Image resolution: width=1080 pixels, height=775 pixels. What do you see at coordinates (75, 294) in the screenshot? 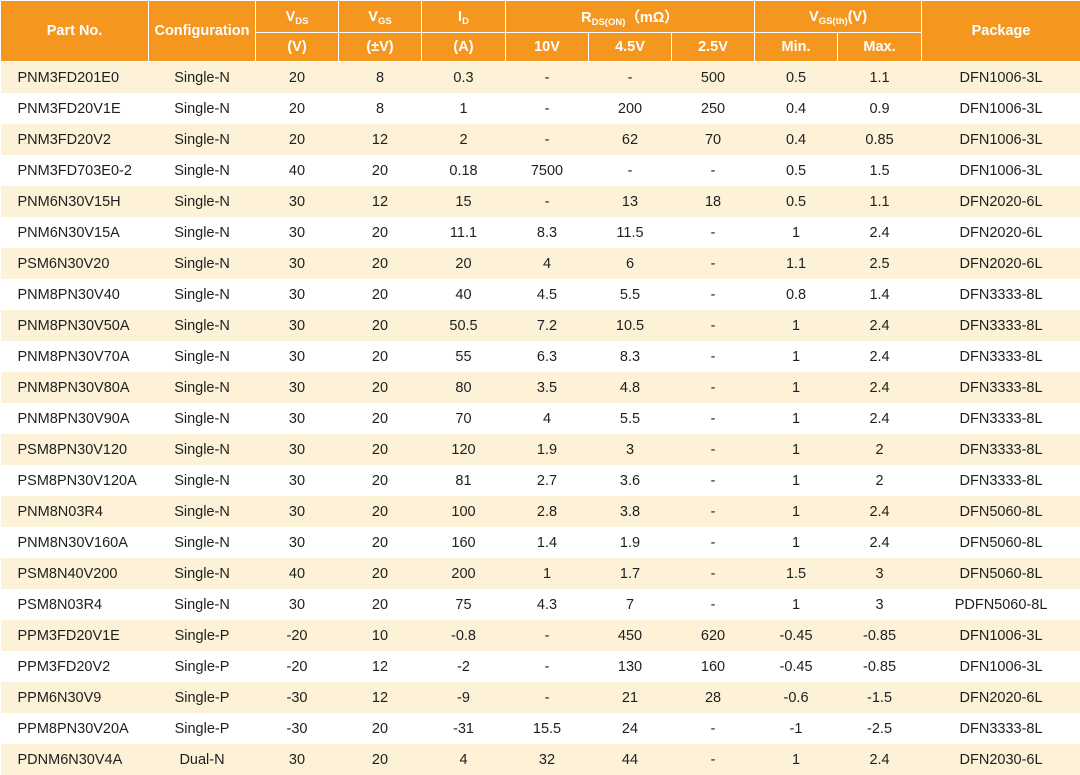
I see `cell-part-no: PNM8PN30V40` at bounding box center [75, 294].